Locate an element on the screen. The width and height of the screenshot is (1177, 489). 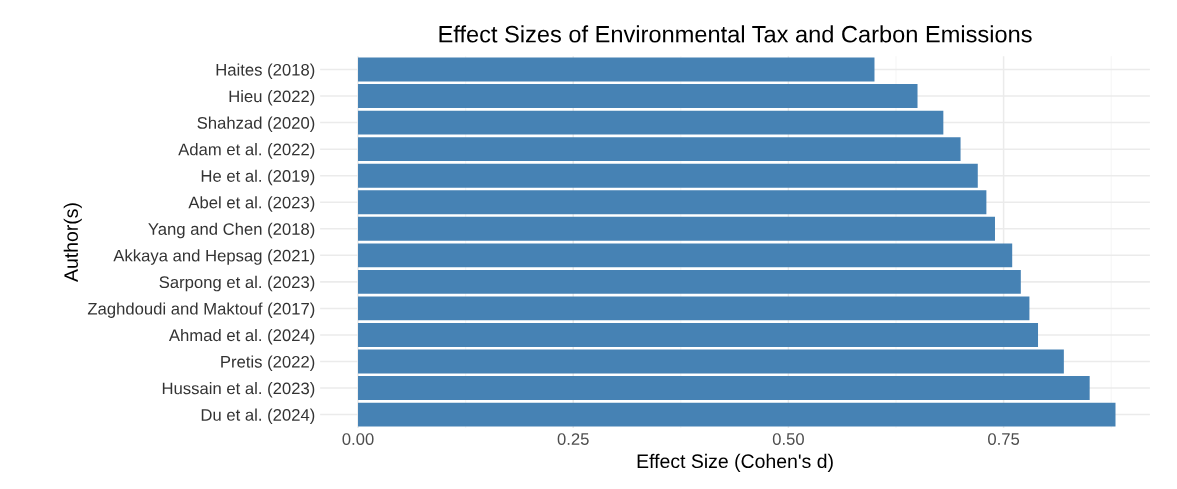
x-tick-label: 0.25 is located at coordinates (573, 439).